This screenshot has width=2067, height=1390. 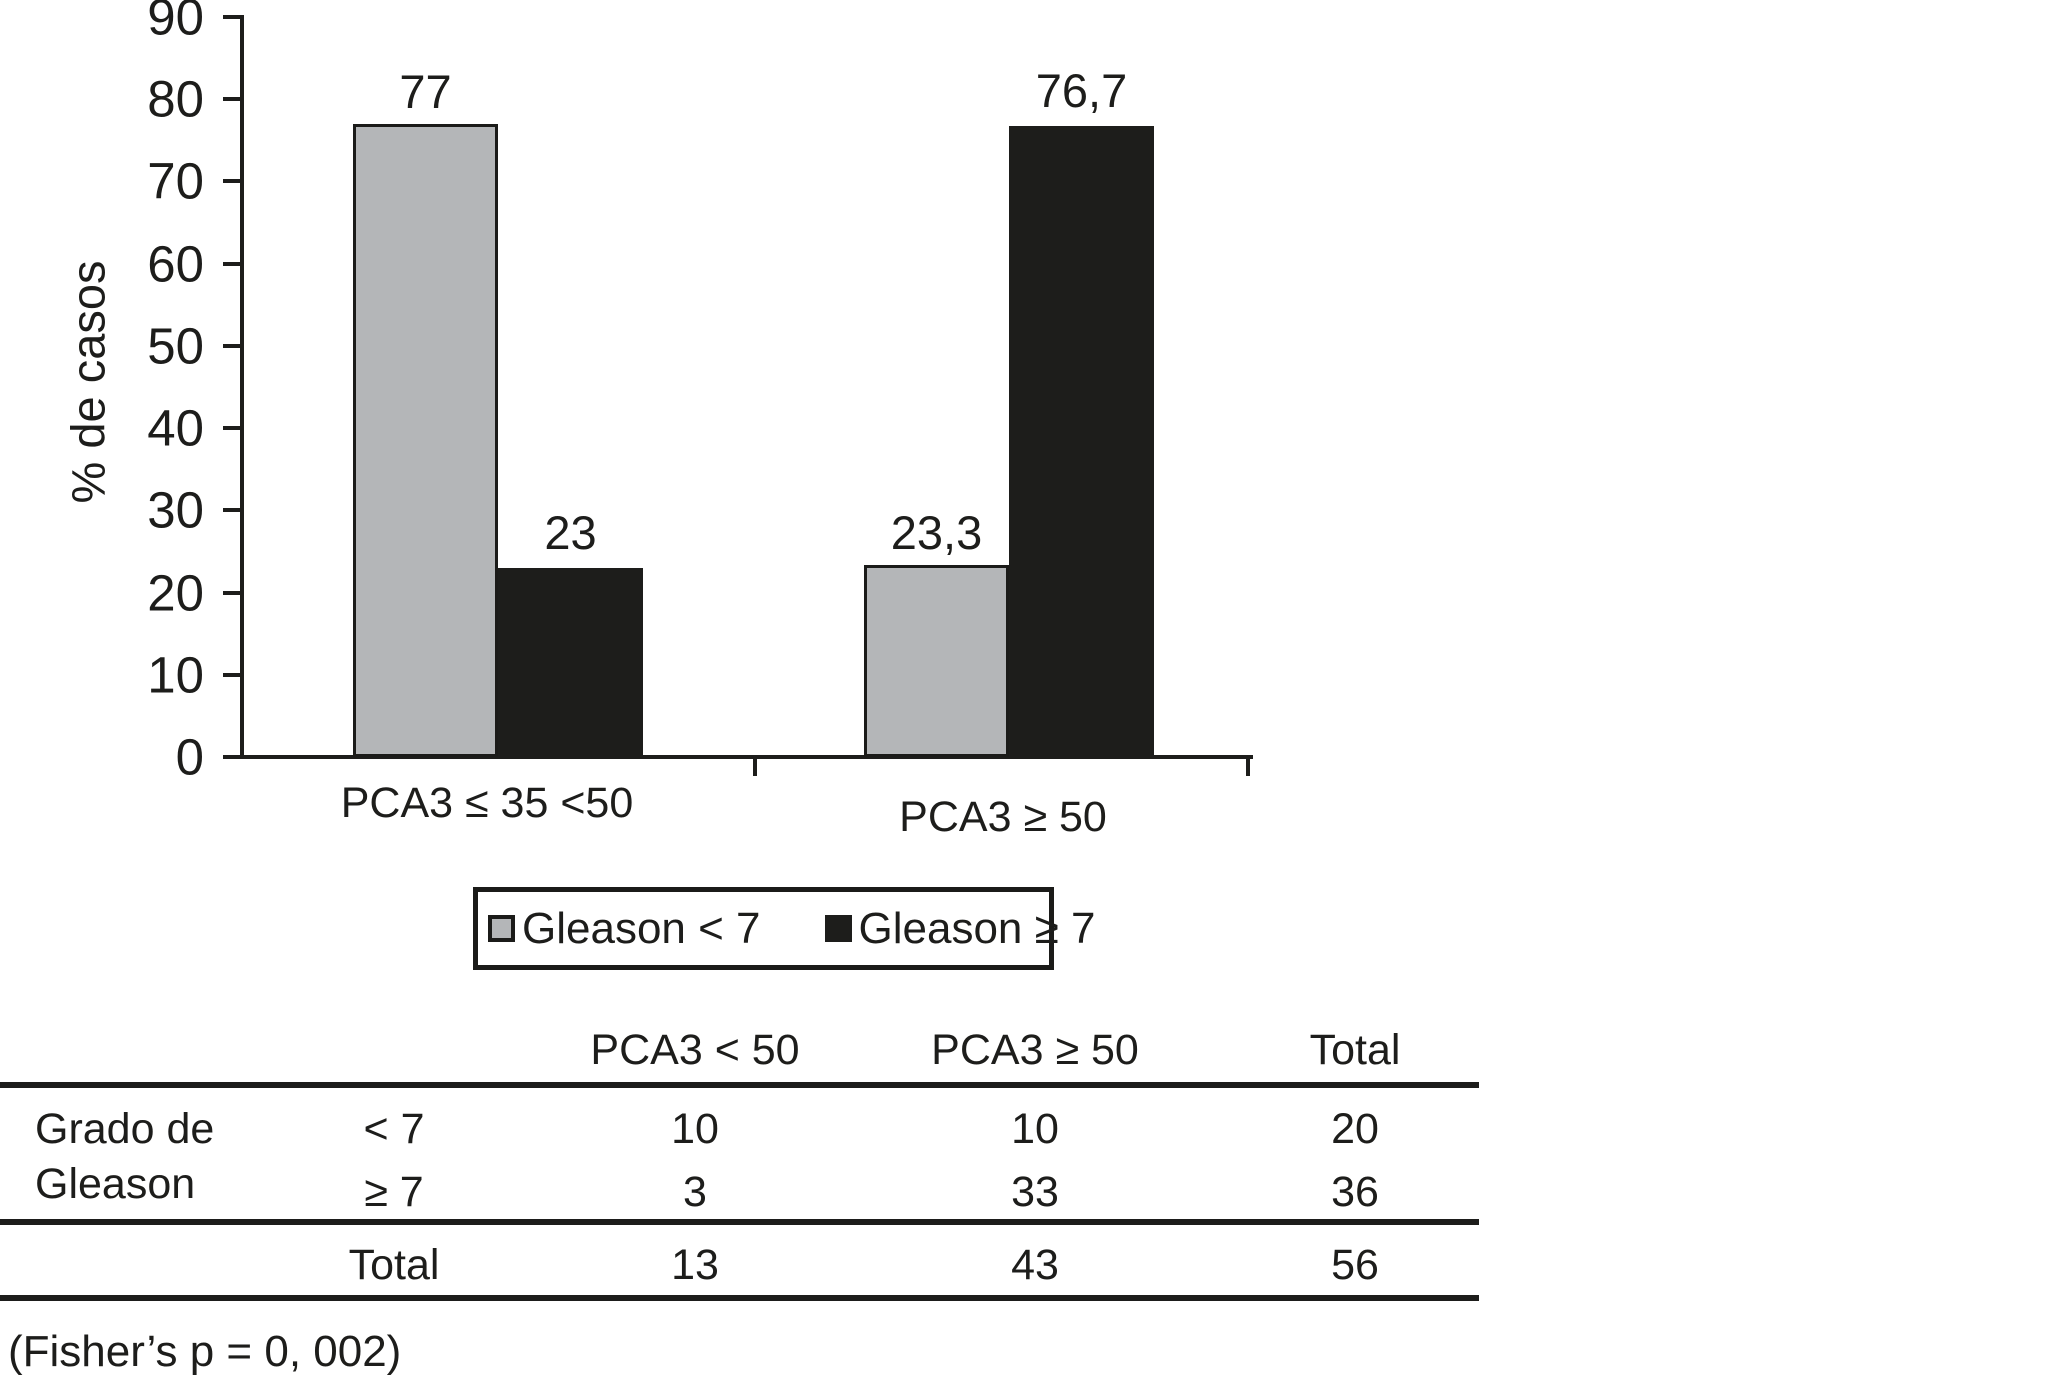 What do you see at coordinates (394, 1265) in the screenshot?
I see `table-total-label: Total` at bounding box center [394, 1265].